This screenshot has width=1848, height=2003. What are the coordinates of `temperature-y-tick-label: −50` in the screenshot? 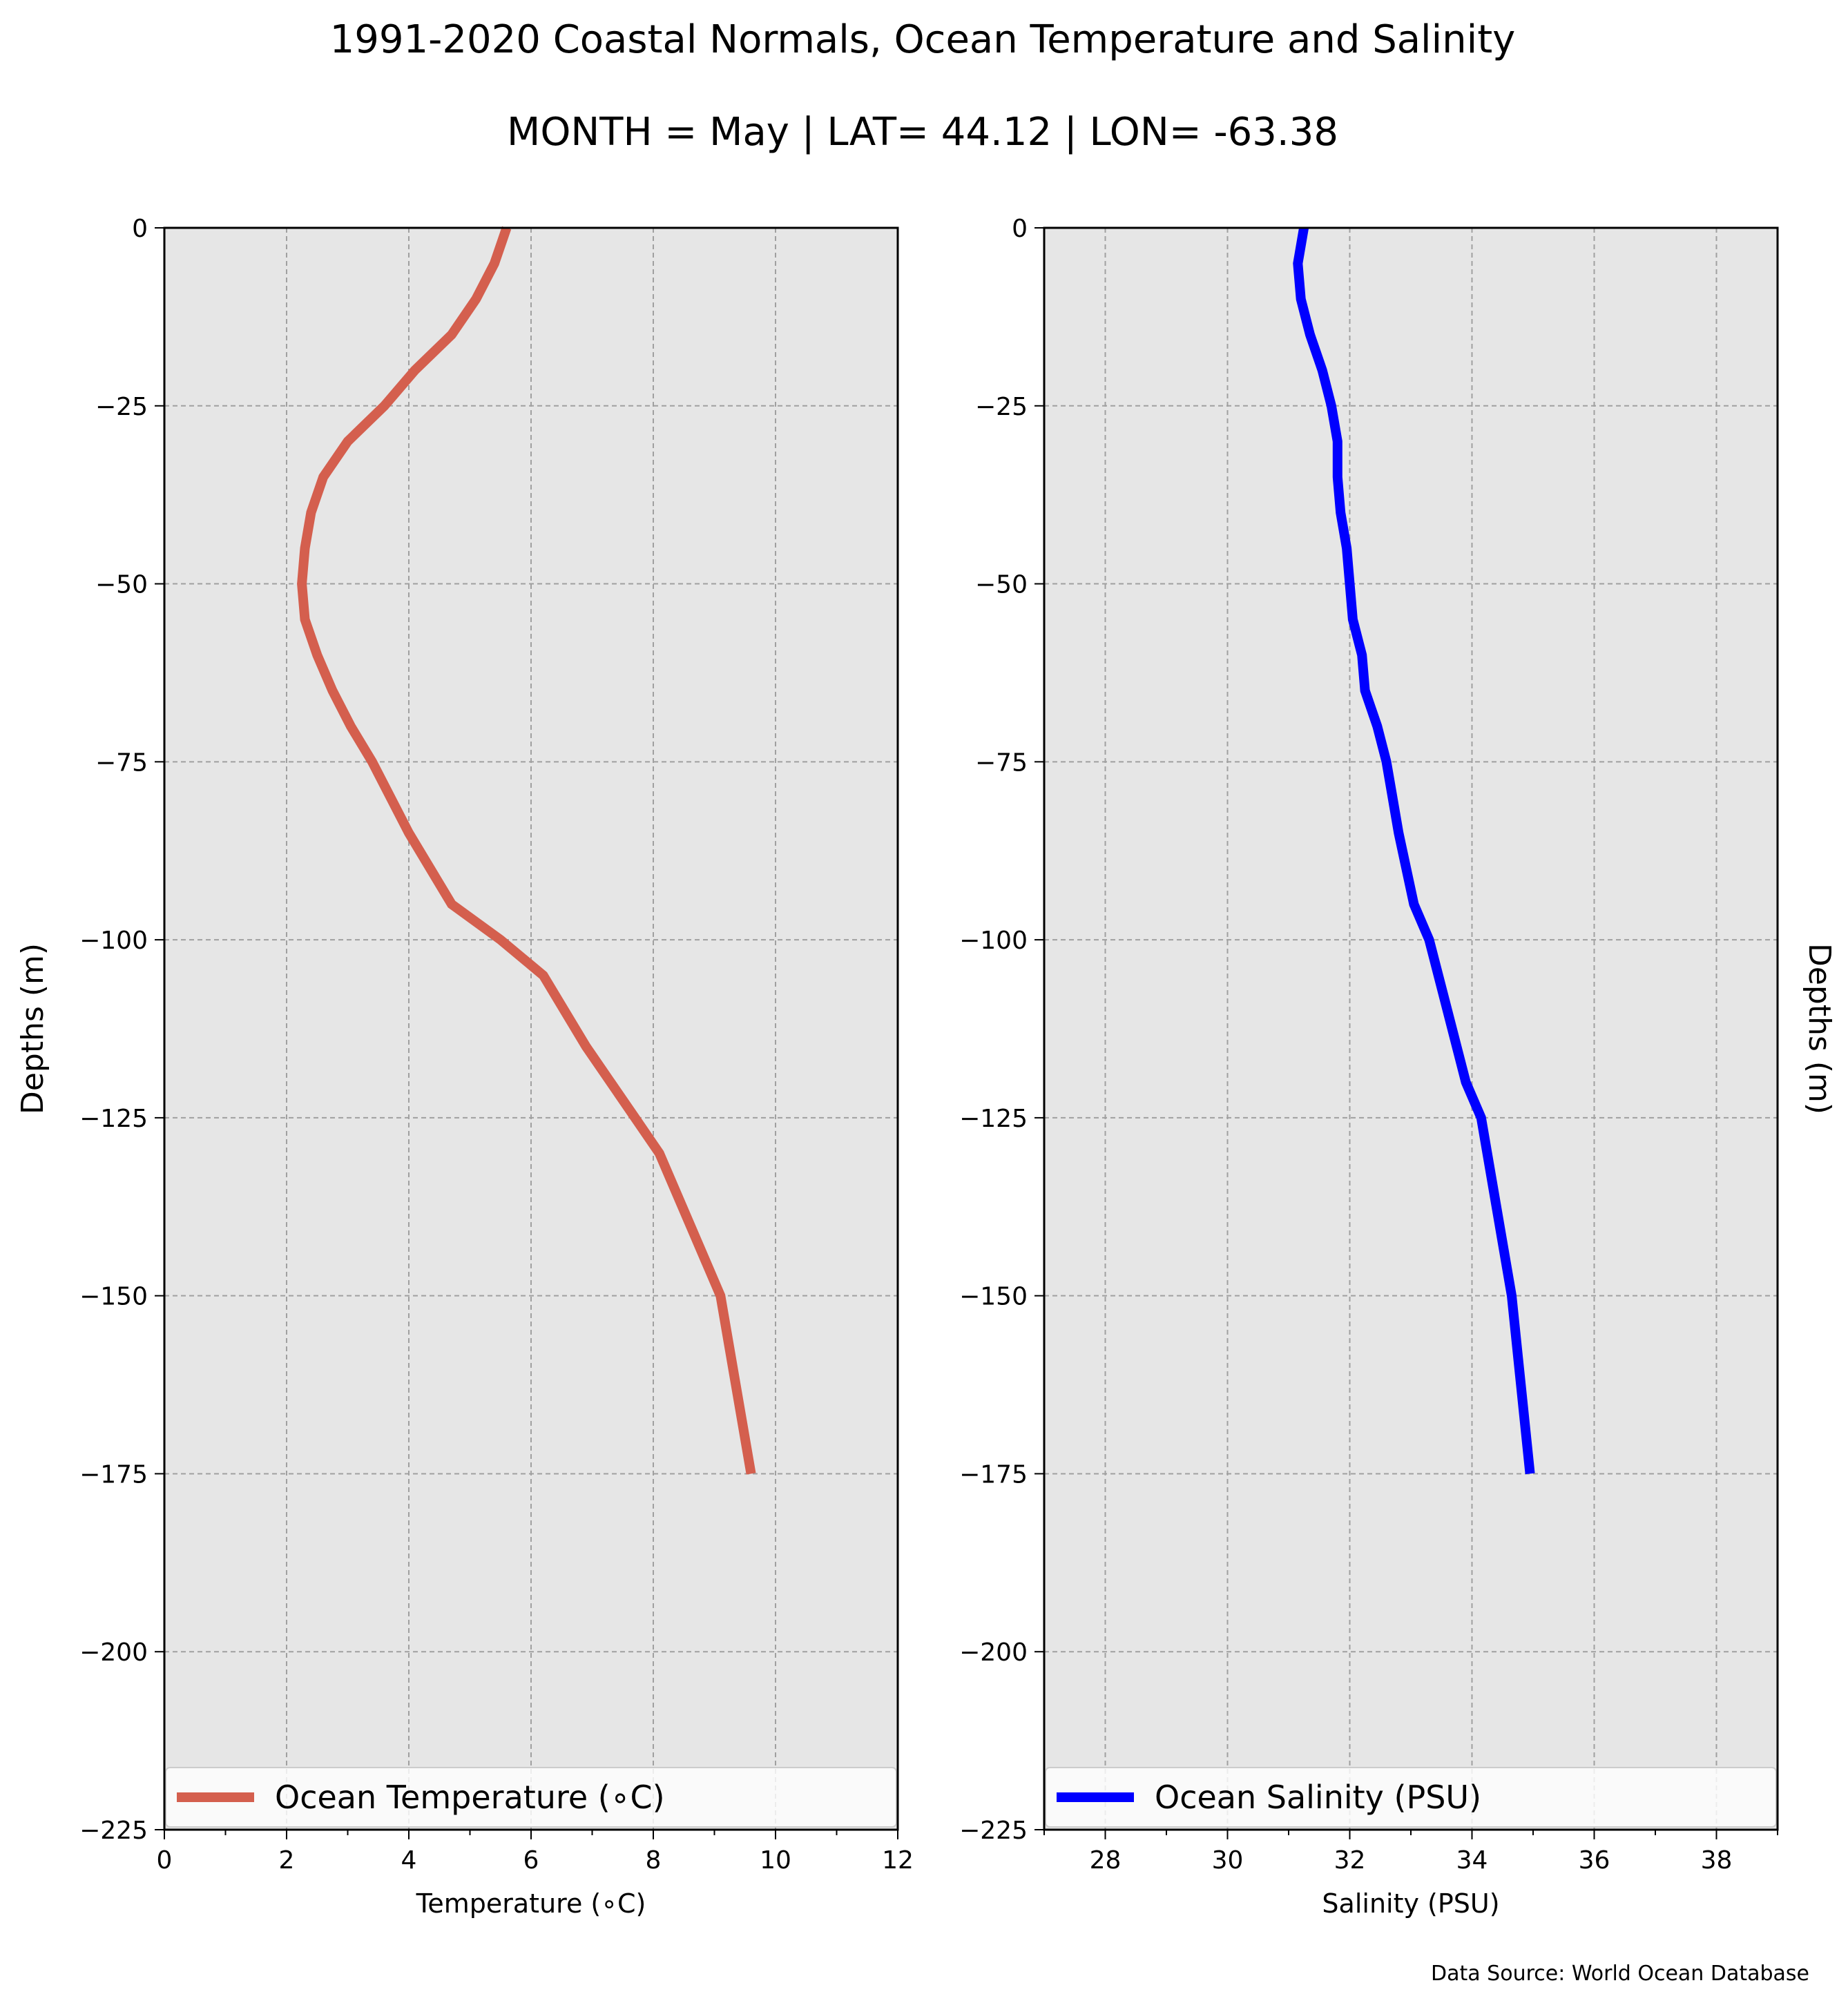 It's located at (121, 585).